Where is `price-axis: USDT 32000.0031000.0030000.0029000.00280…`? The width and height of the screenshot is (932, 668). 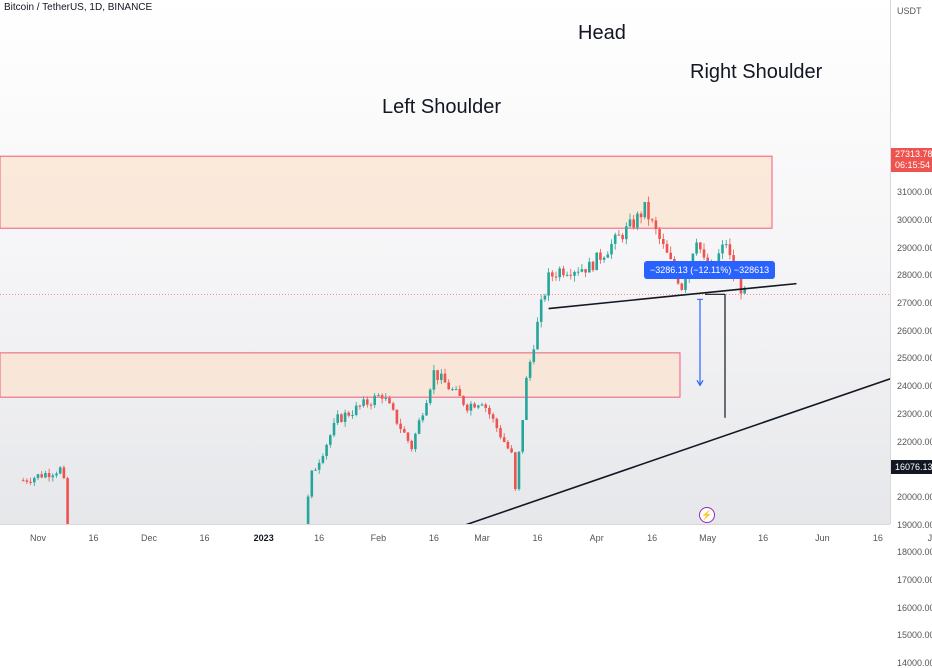
price-axis: USDT 32000.0031000.0030000.0029000.00280… is located at coordinates (911, 334).